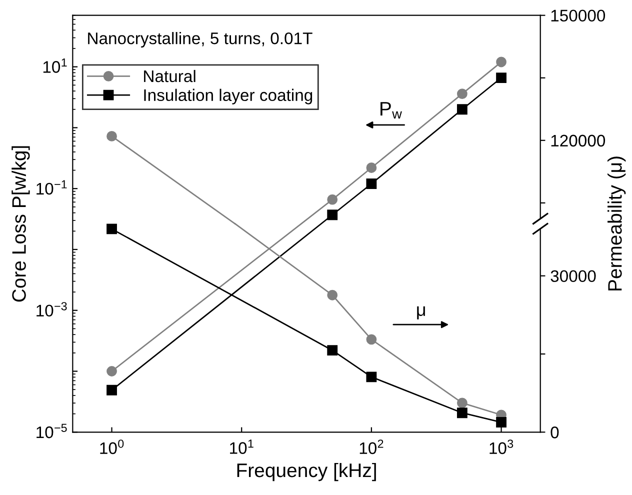  What do you see at coordinates (578, 16) in the screenshot?
I see `y3-tick-label: 150000` at bounding box center [578, 16].